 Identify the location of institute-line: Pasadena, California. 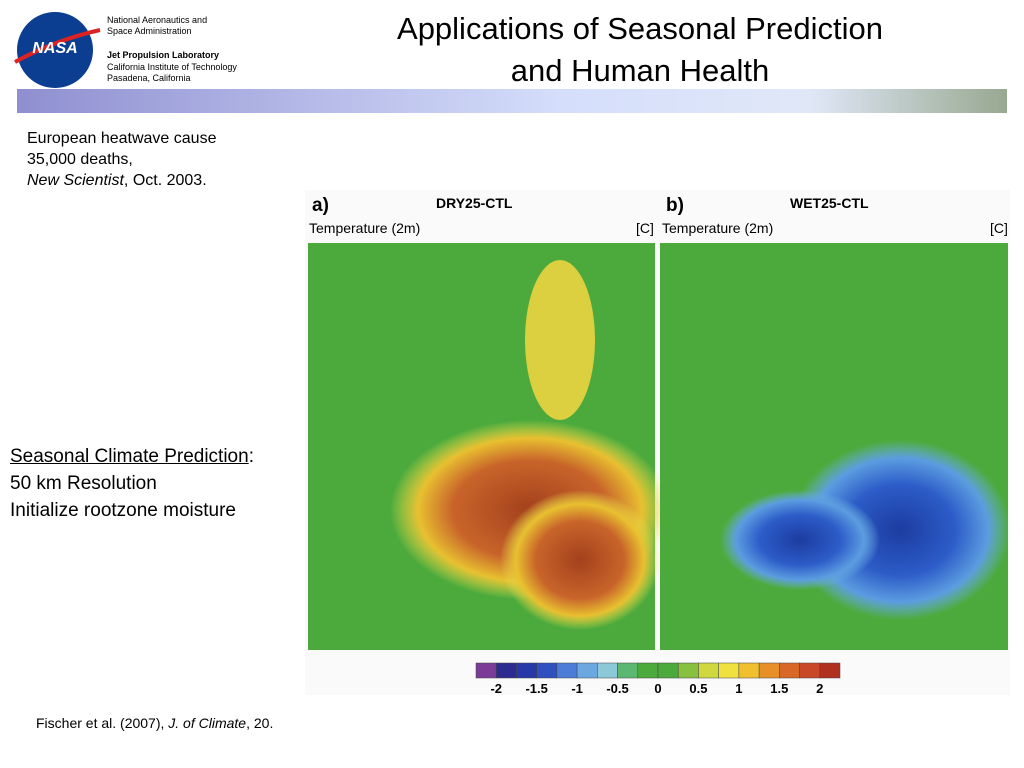
(149, 78).